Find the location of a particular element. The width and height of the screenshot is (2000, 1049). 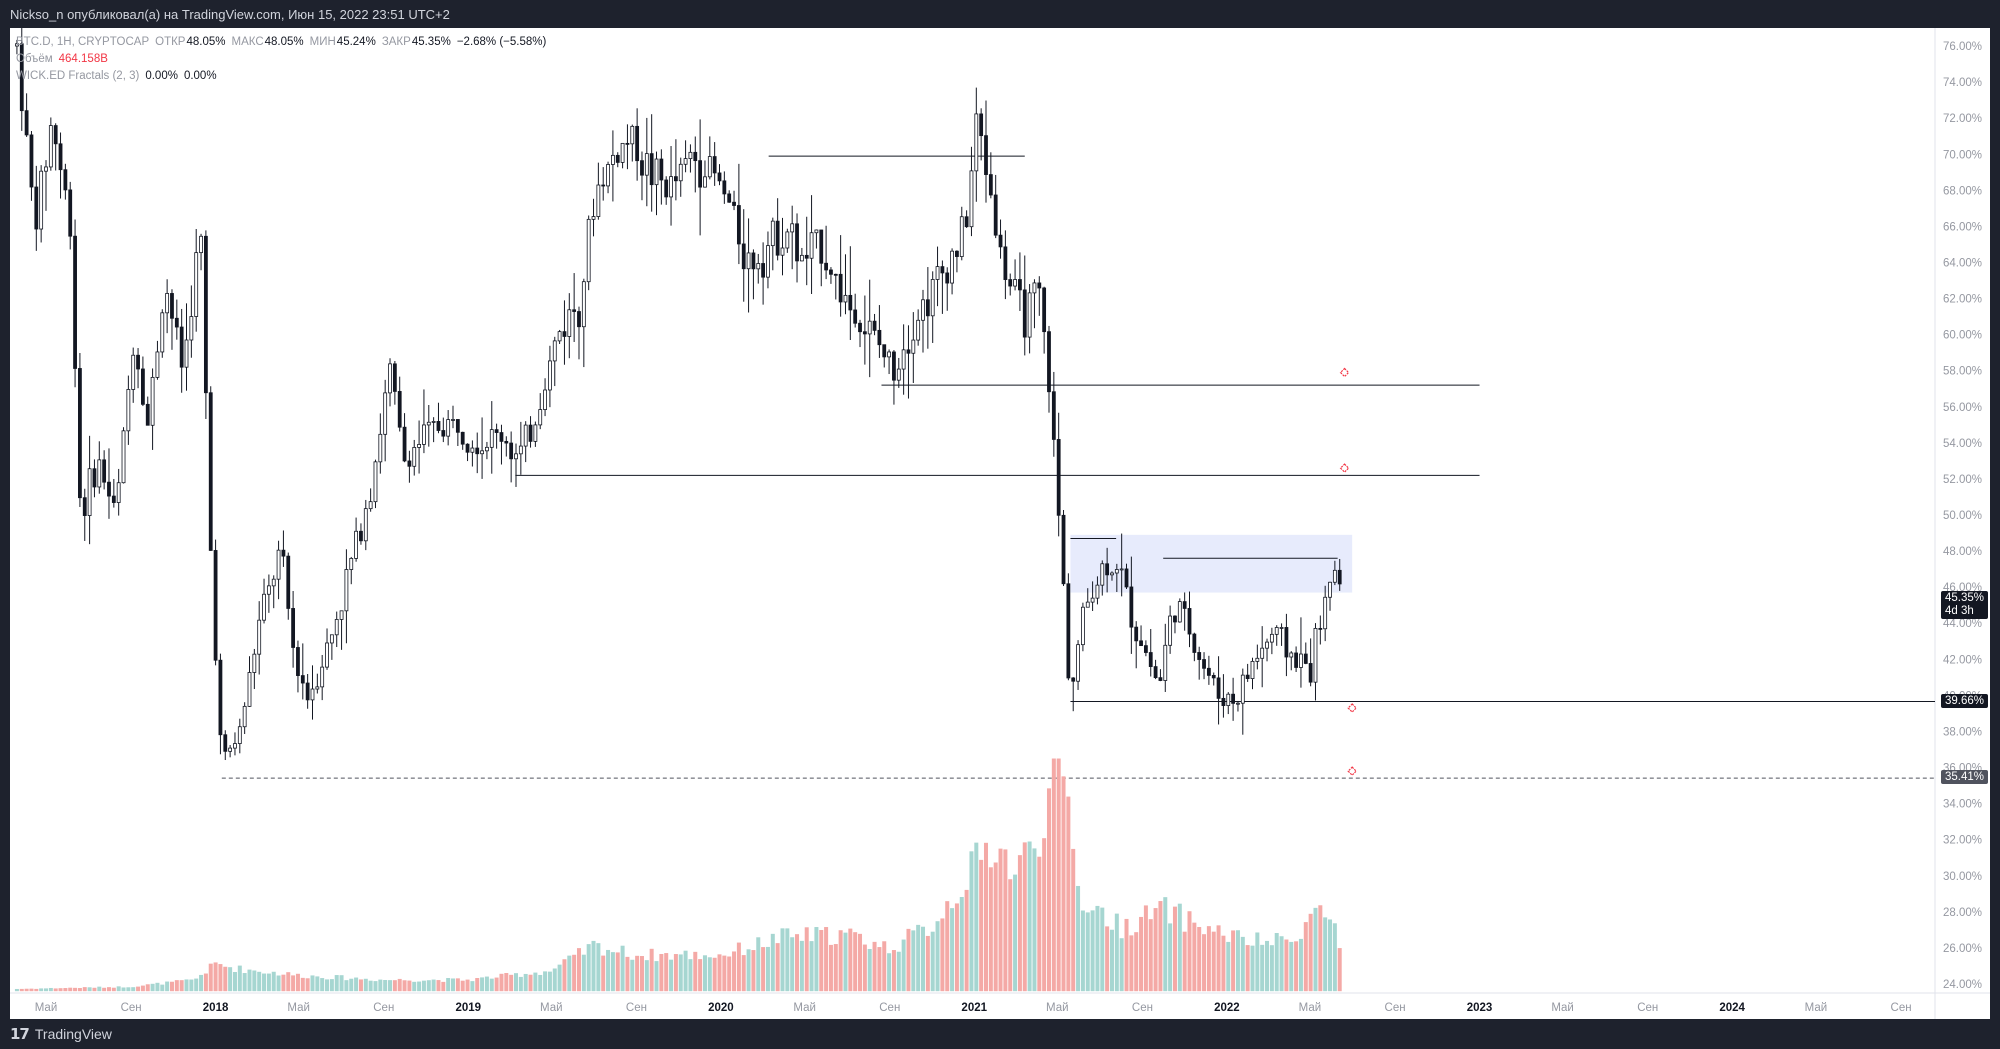

x-tick-label: 2020 is located at coordinates (721, 1008).